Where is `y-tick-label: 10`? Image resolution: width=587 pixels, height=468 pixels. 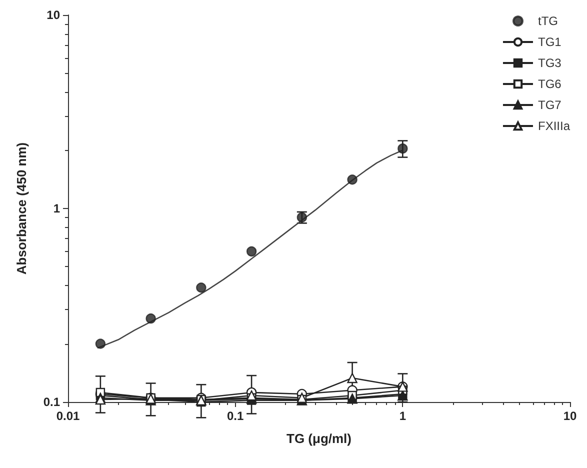 y-tick-label: 10 is located at coordinates (53, 15).